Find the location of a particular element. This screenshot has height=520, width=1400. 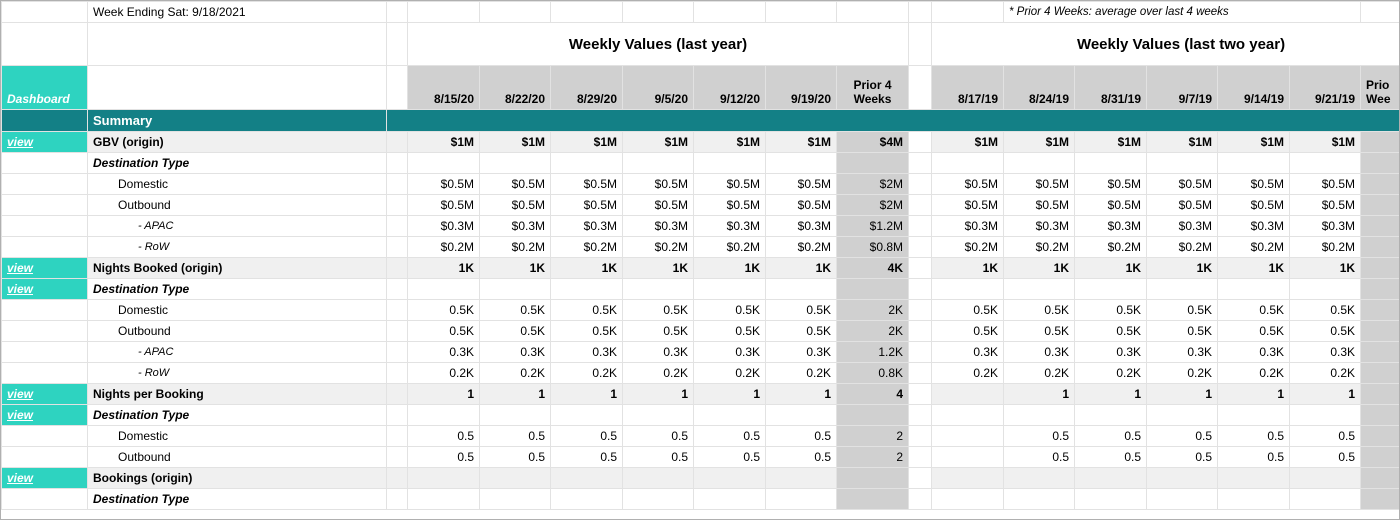

prior-4-weeks-right-value: $ is located at coordinates (1379, 247).